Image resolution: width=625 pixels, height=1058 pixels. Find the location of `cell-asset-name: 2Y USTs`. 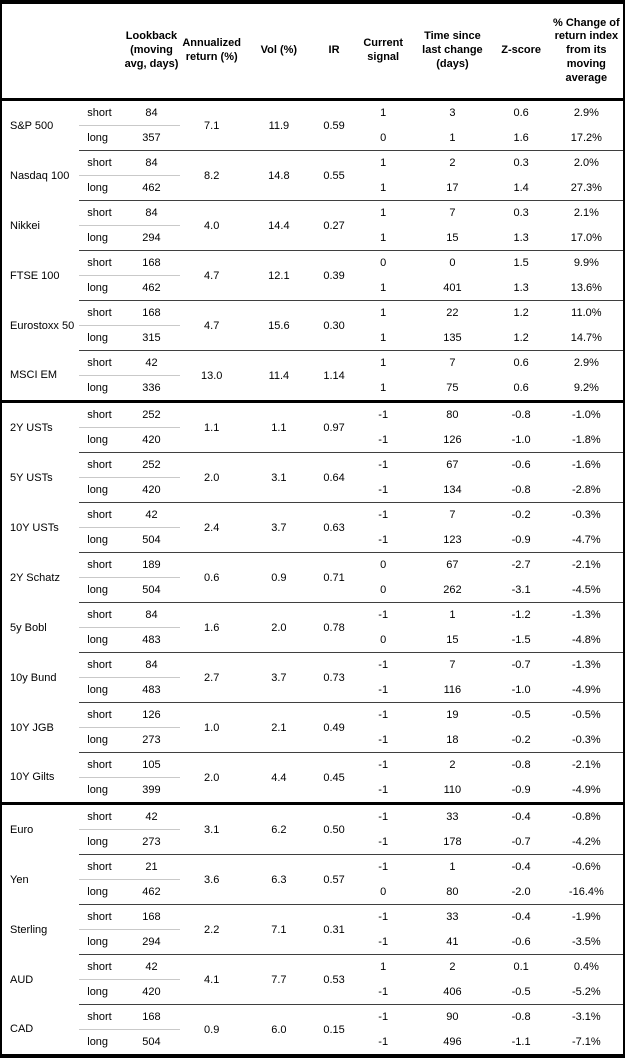

cell-asset-name: 2Y USTs is located at coordinates (40, 426).